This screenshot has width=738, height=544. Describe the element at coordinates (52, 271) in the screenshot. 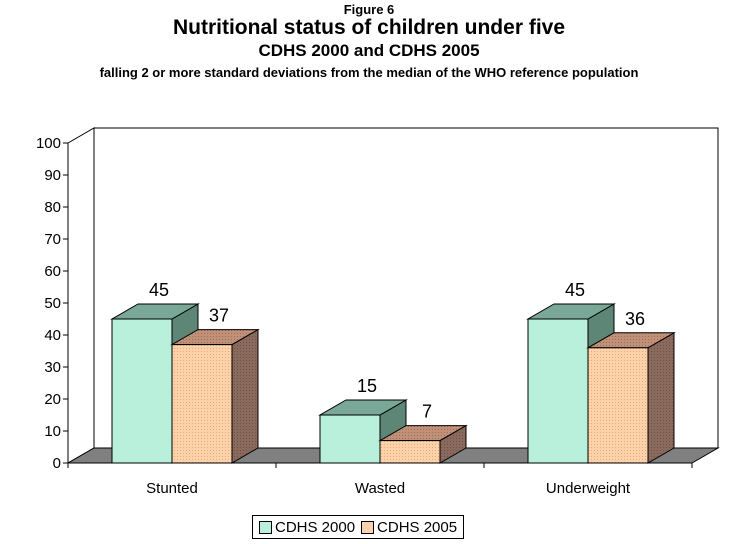

I see `y-tick-label: 60` at that location.